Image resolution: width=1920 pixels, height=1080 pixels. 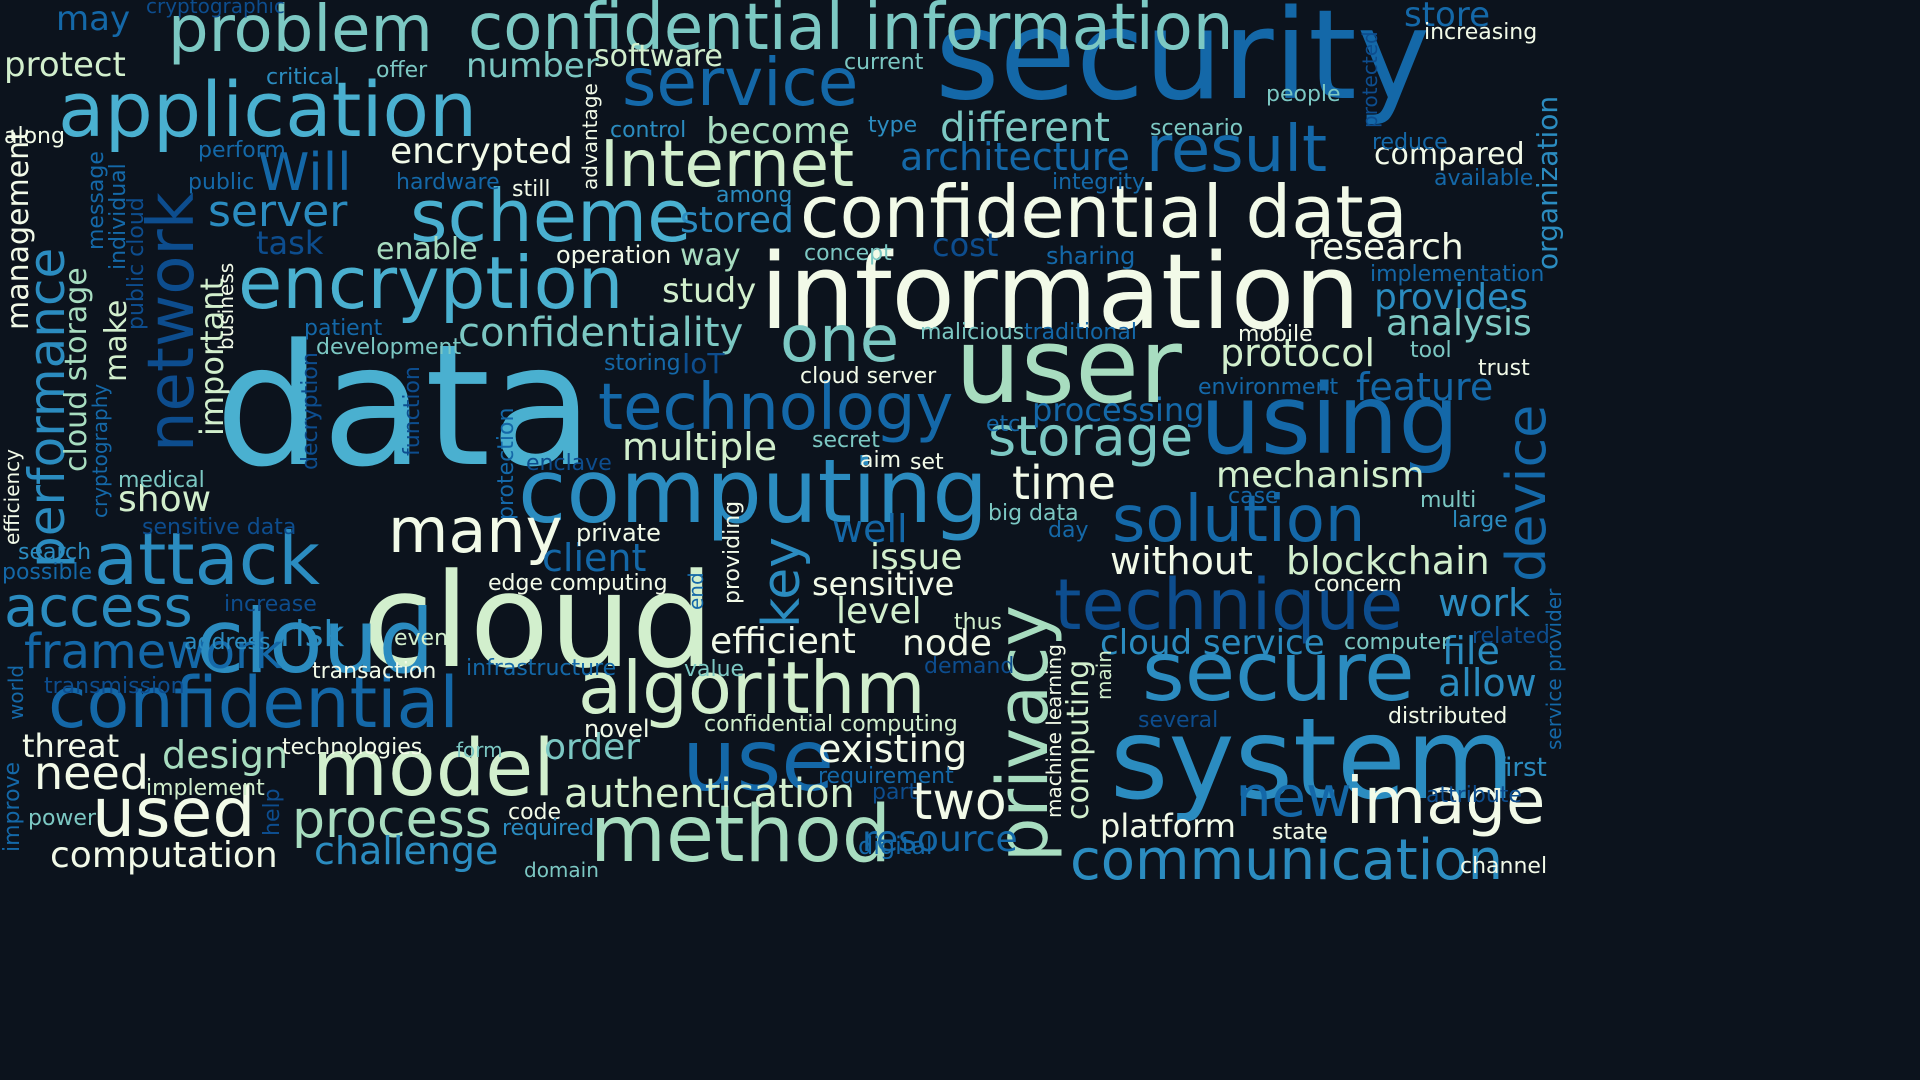 What do you see at coordinates (18, 229) in the screenshot?
I see `word-management: management` at bounding box center [18, 229].